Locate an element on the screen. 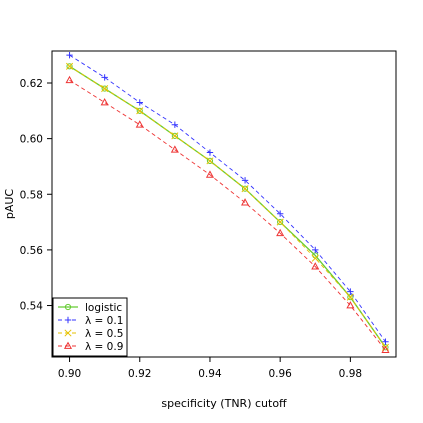 The image size is (423, 423). legend-label: logistic is located at coordinates (103, 308).